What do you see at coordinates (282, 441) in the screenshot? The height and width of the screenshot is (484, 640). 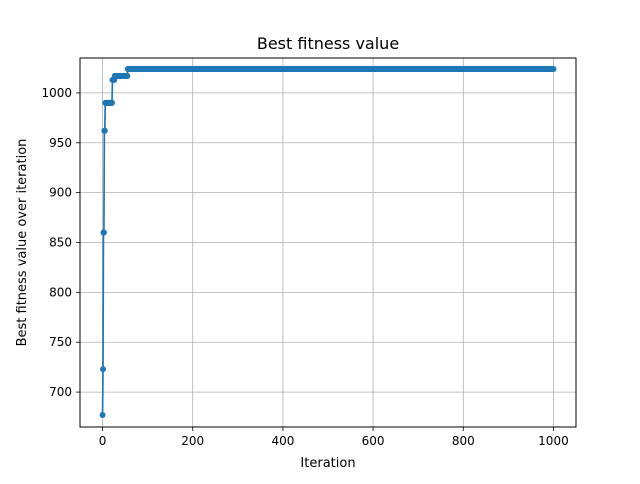 I see `x-tick-label: 400` at bounding box center [282, 441].